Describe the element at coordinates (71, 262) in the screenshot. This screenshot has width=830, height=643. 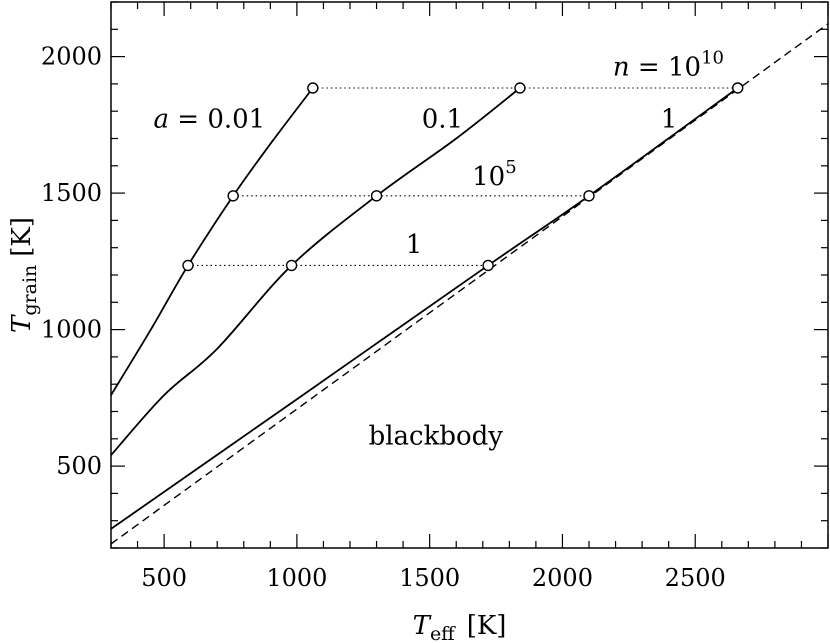
I see `y-tick-labels: 500 1000 1500 2000` at that location.